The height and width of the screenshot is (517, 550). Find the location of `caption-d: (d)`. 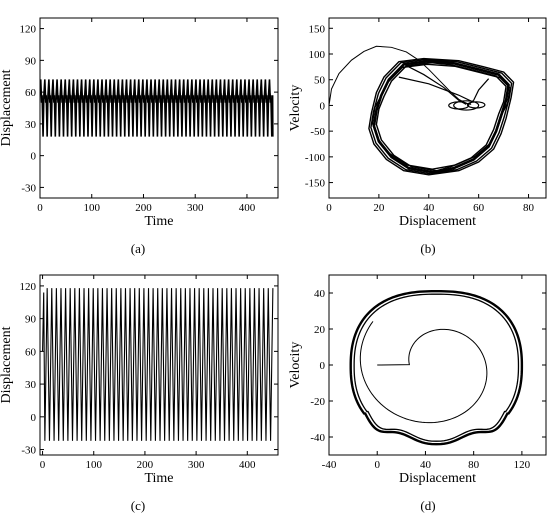

caption-d: (d) is located at coordinates (427, 505).